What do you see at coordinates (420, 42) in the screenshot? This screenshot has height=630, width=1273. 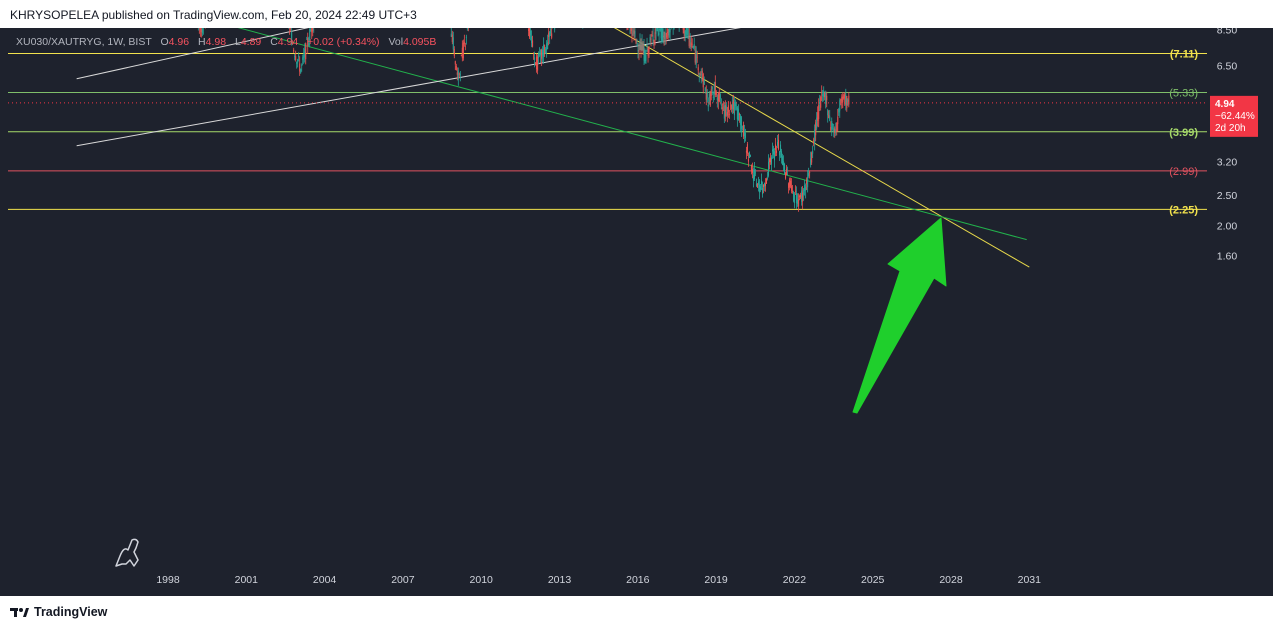 I see `volume-value: 4.095B` at bounding box center [420, 42].